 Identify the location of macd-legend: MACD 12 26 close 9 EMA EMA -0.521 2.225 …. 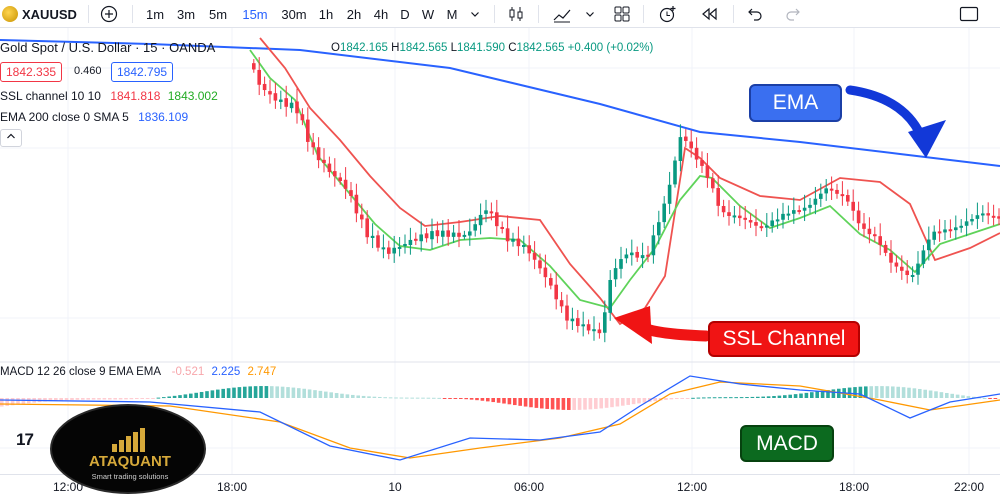
(138, 372).